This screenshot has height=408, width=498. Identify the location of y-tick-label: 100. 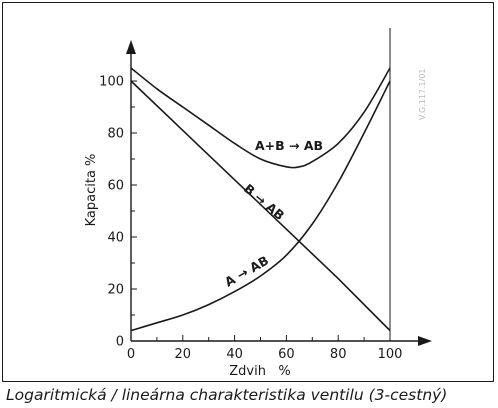
(111, 82).